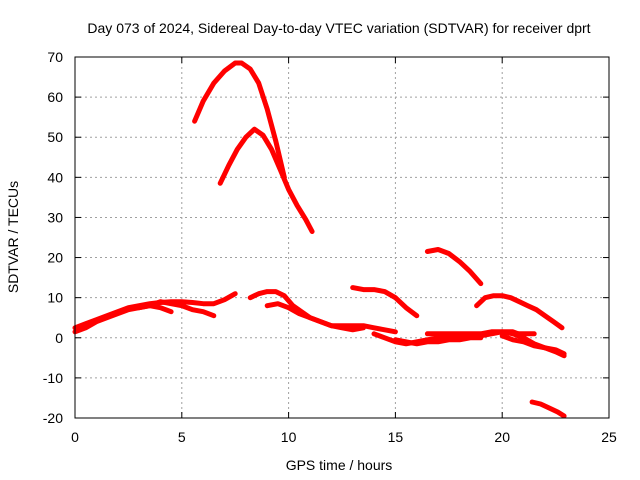  What do you see at coordinates (289, 437) in the screenshot?
I see `x-tick-label: 10` at bounding box center [289, 437].